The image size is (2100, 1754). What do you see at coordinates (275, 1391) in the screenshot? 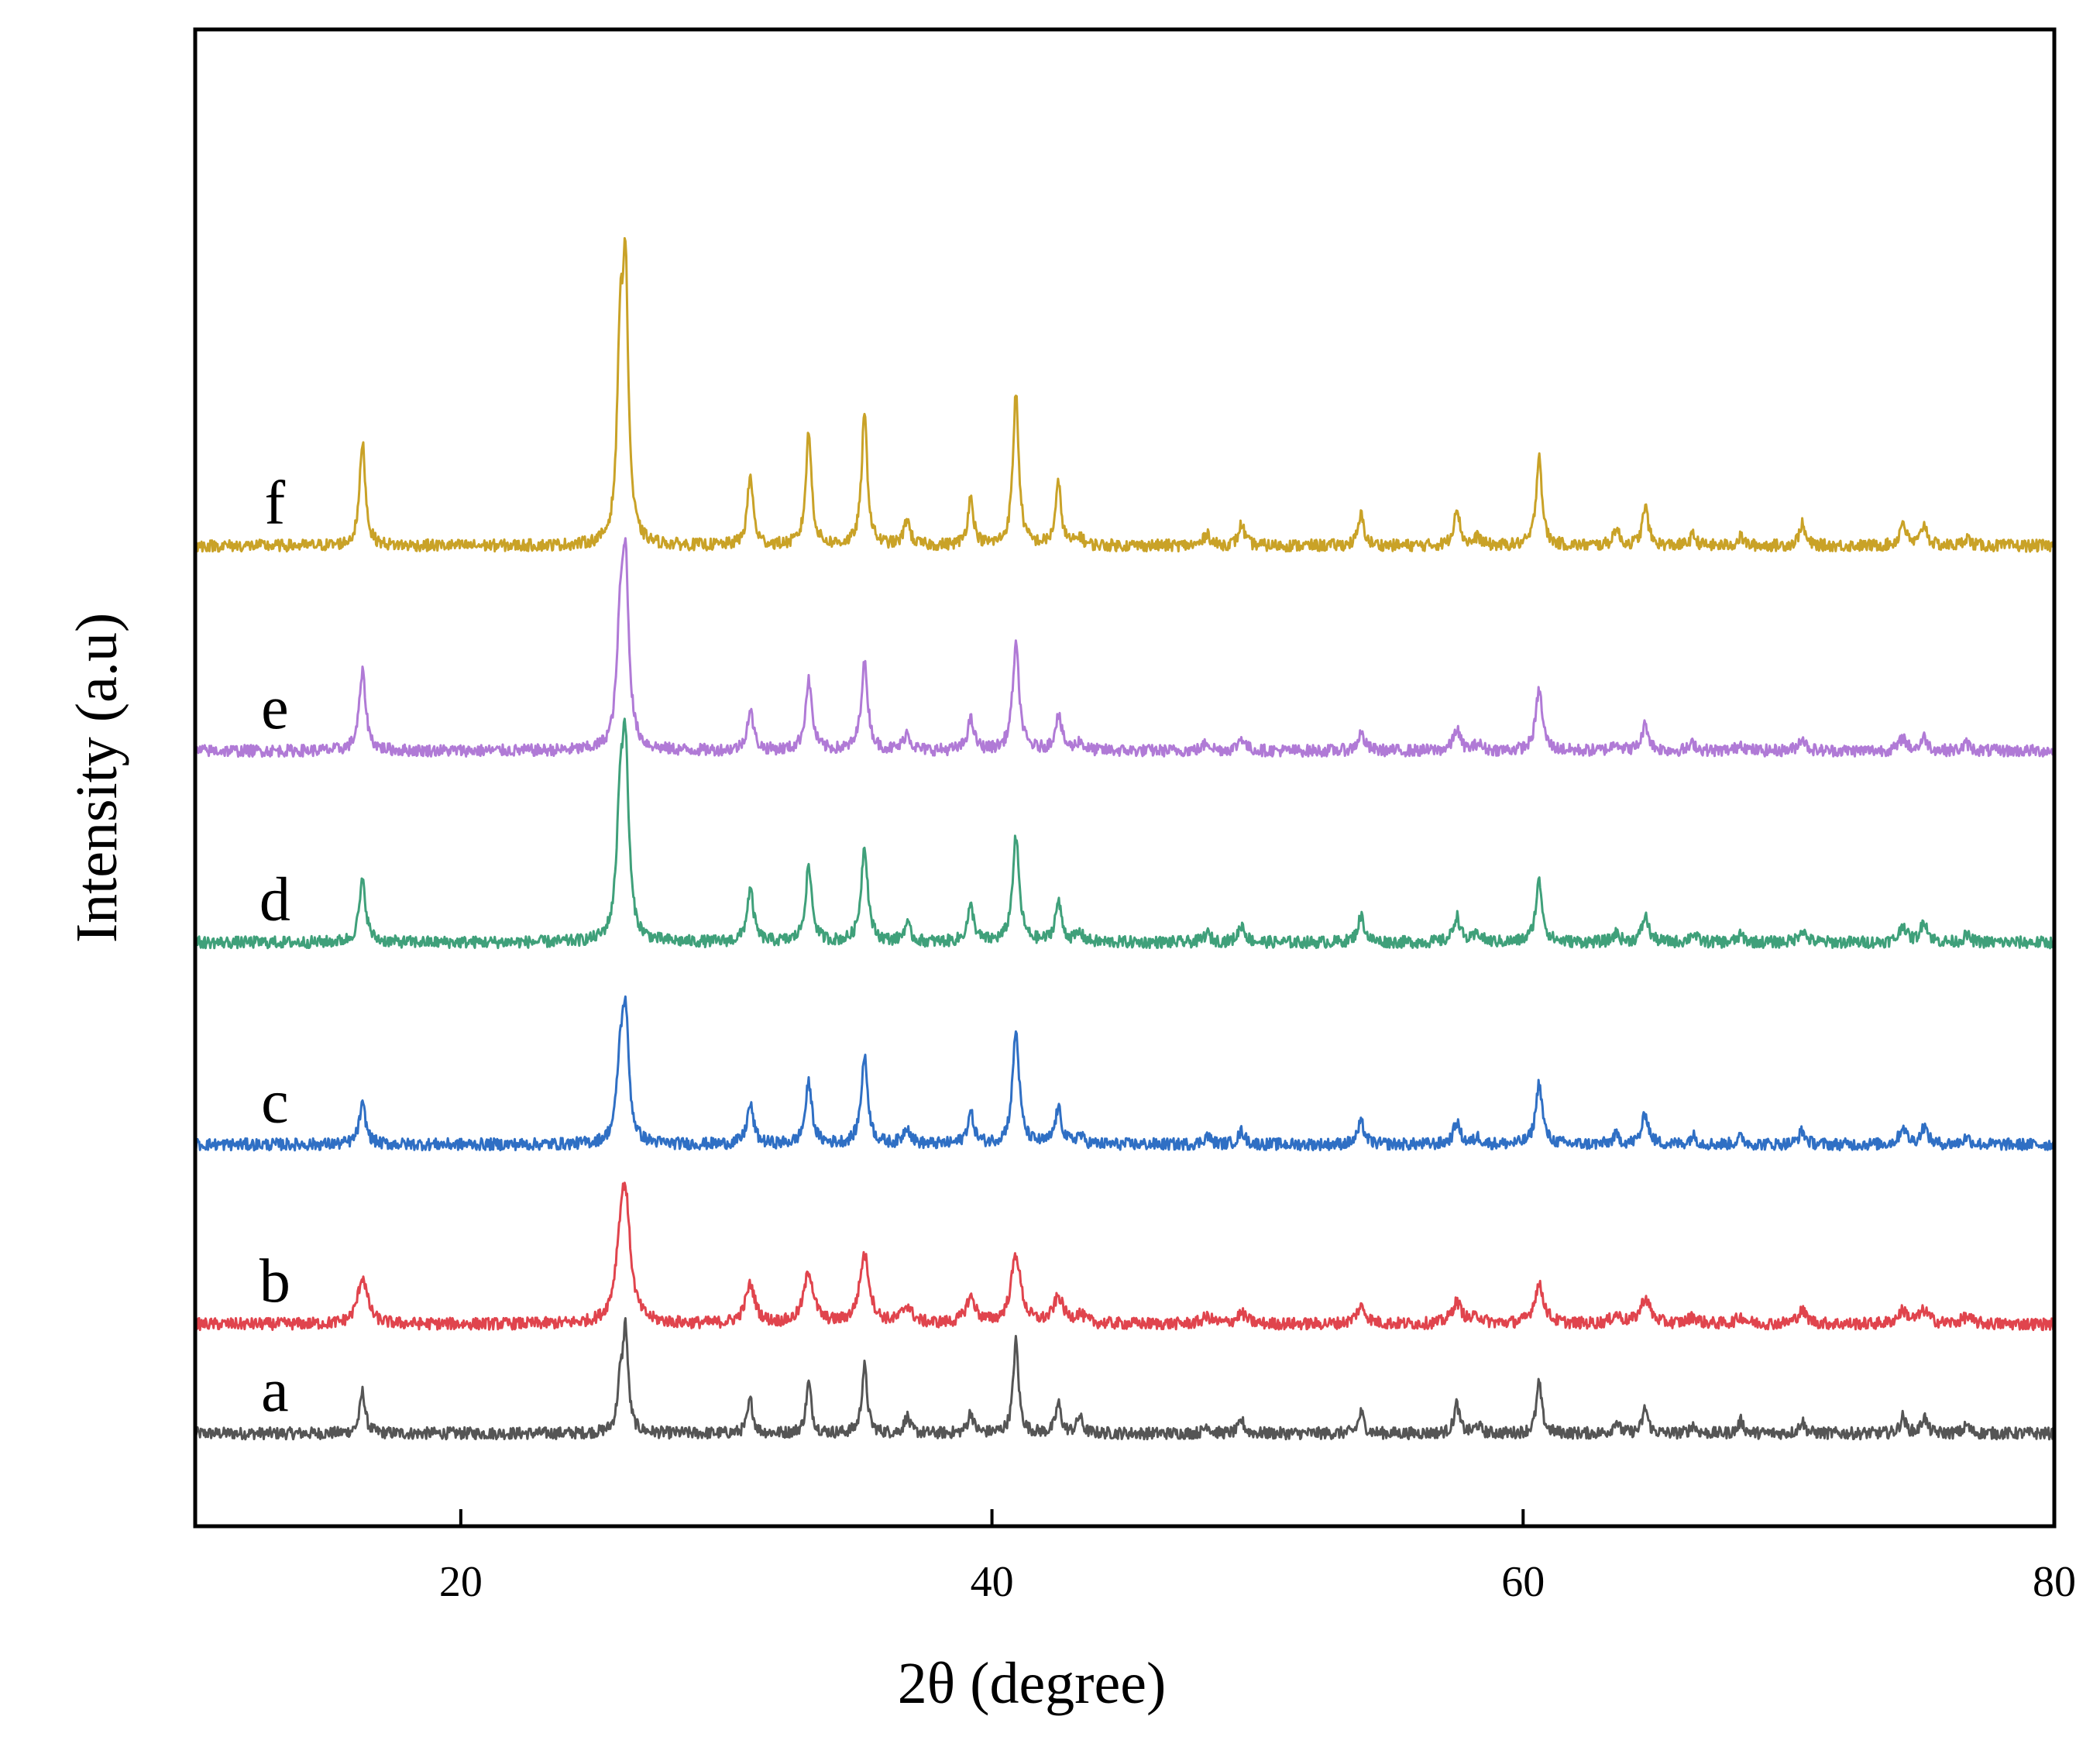
I see `series-label-a: a` at bounding box center [275, 1391].